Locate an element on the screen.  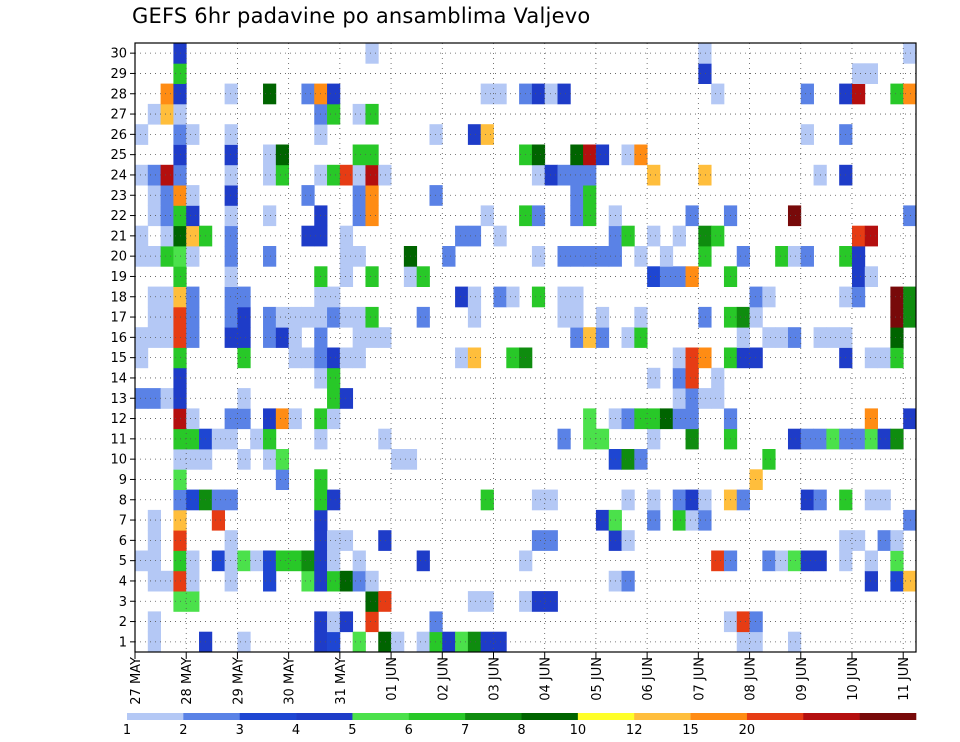
y-tick-label: 22 is located at coordinates (118, 216).